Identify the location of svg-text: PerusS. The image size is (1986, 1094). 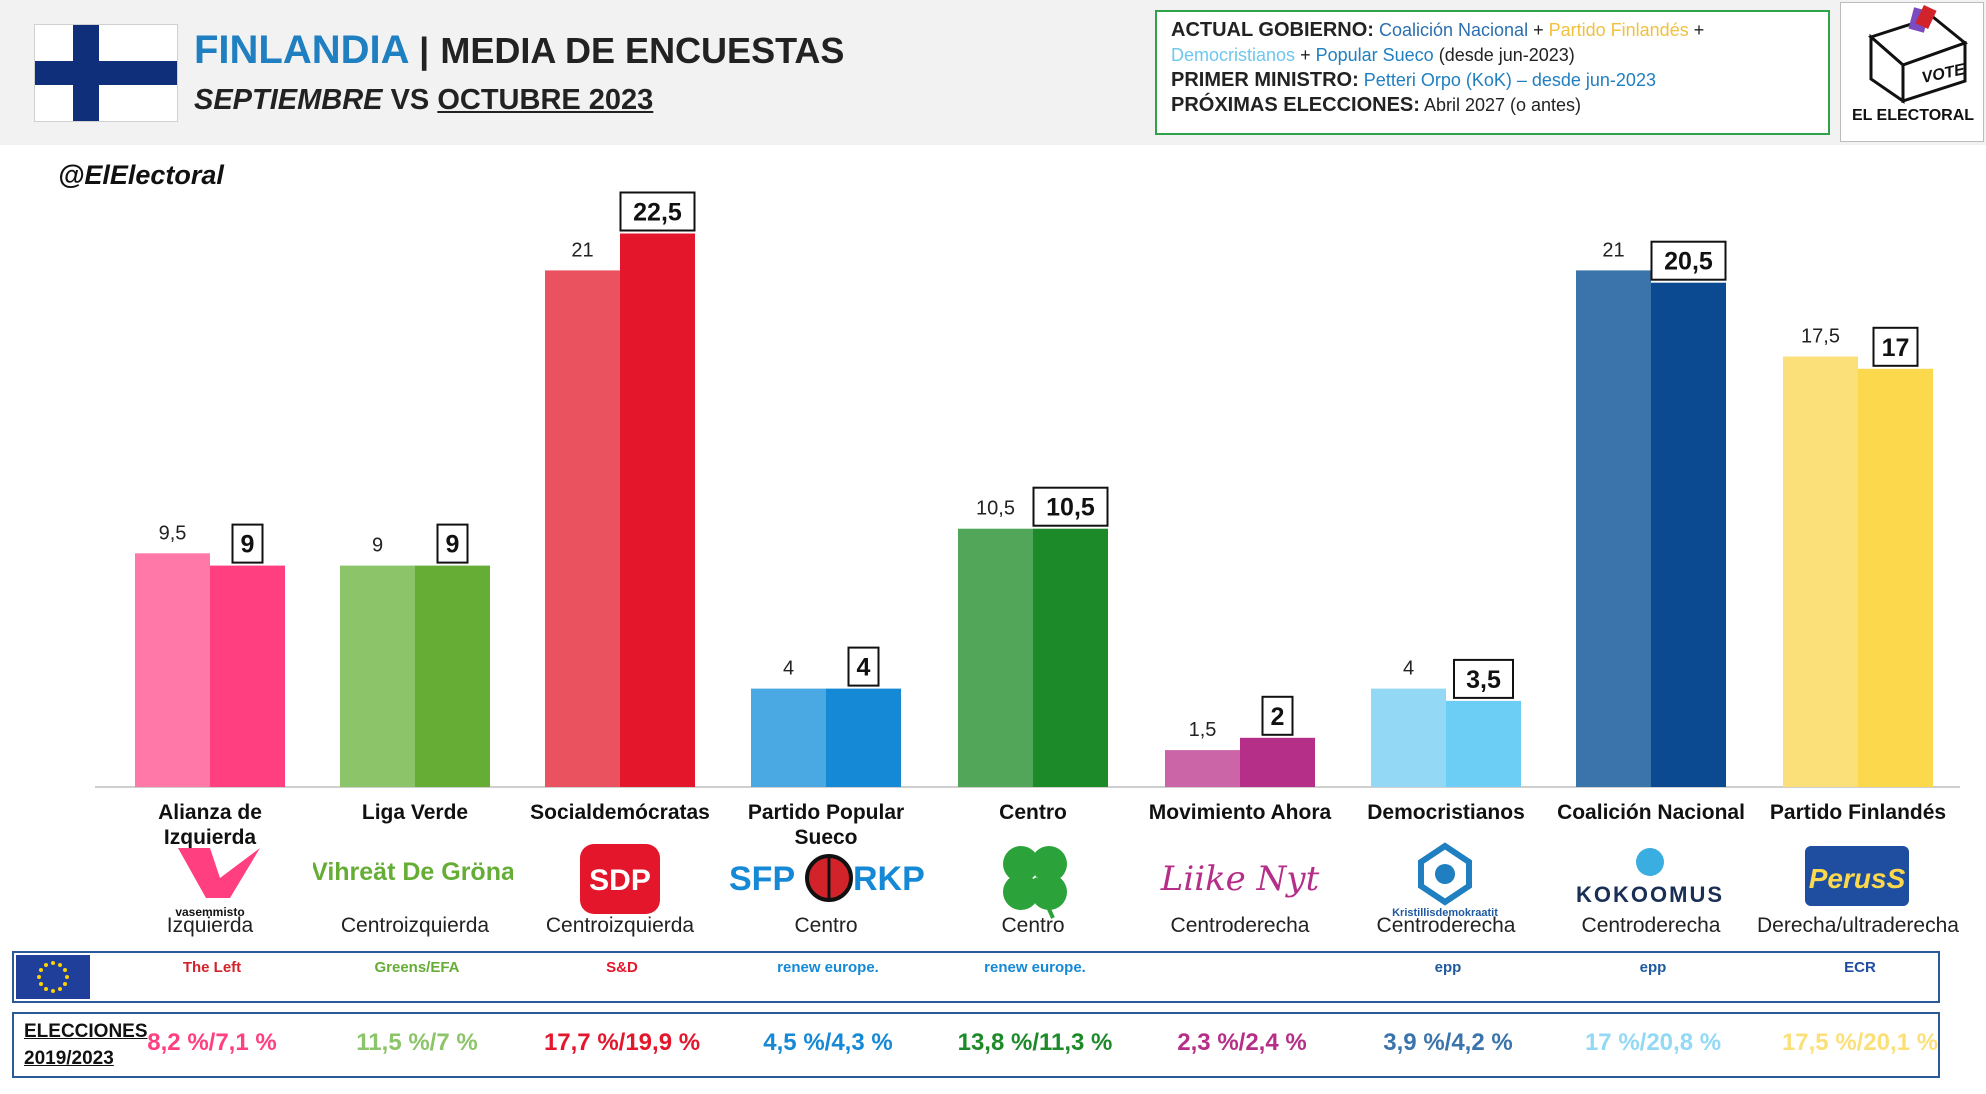
(1857, 878).